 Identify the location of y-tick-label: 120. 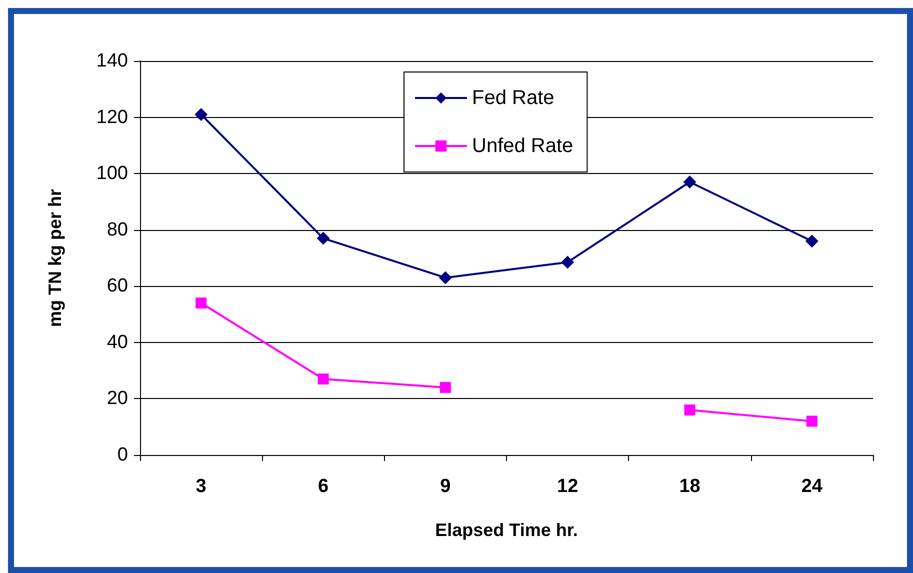
(112, 117).